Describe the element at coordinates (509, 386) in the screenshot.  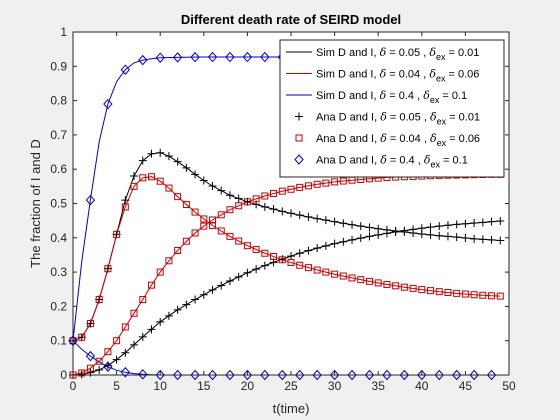
I see `x-tick-label: 50` at that location.